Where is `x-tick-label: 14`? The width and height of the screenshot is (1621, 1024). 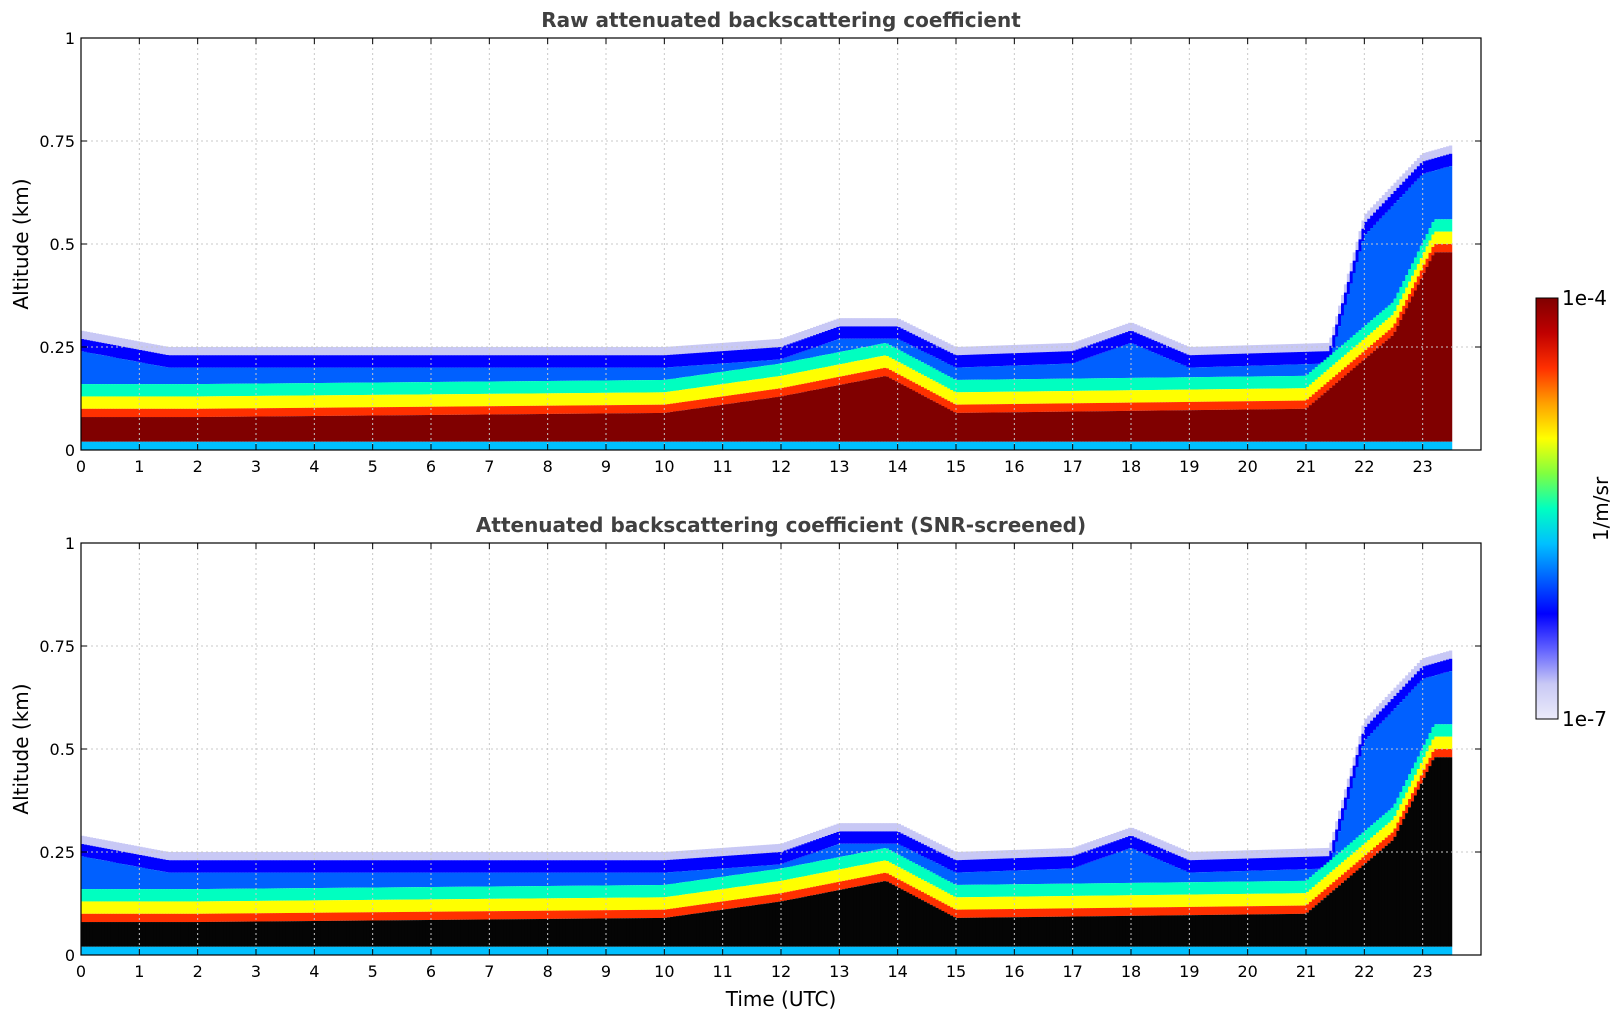 x-tick-label: 14 is located at coordinates (897, 971).